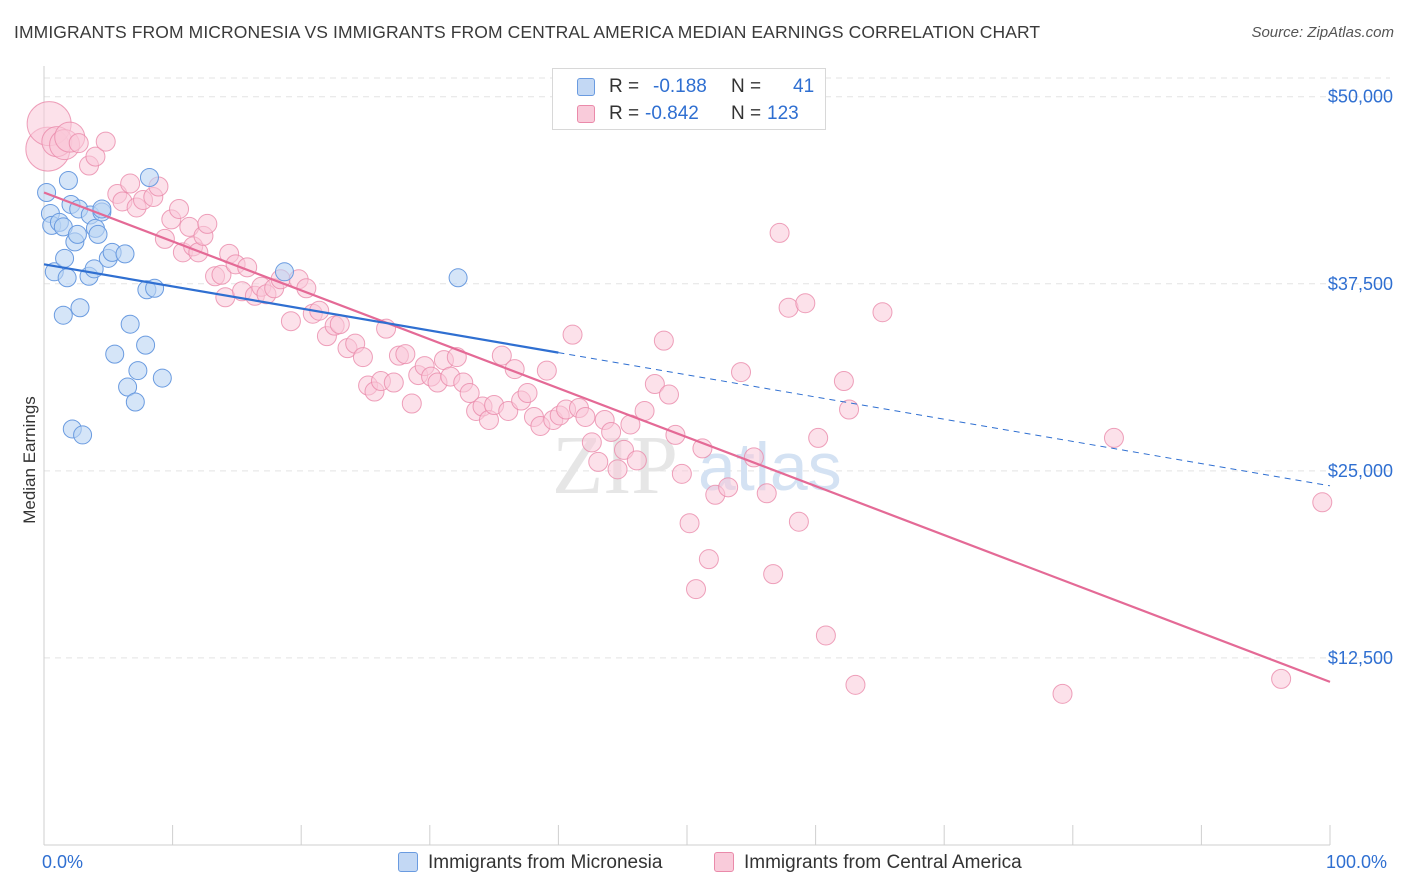 The image size is (1406, 892). What do you see at coordinates (586, 87) in the screenshot?
I see `legend-swatch-blue` at bounding box center [586, 87].